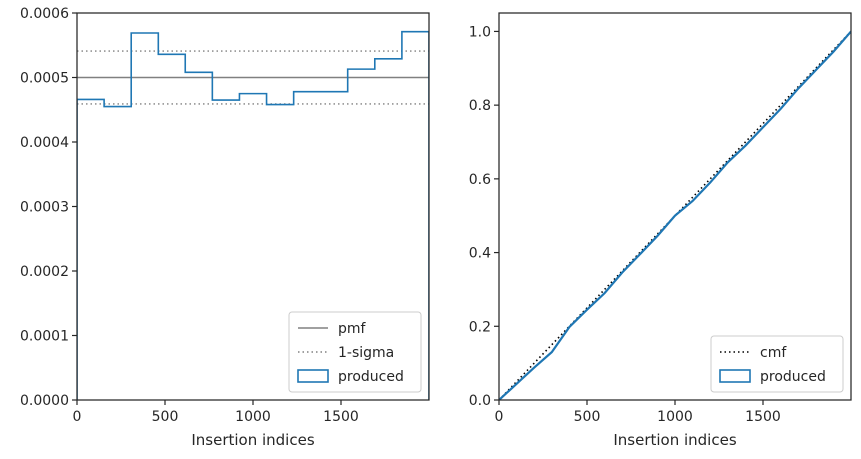 The image size is (861, 459). I want to click on y-tick-label: 0.0002, so click(44, 272).